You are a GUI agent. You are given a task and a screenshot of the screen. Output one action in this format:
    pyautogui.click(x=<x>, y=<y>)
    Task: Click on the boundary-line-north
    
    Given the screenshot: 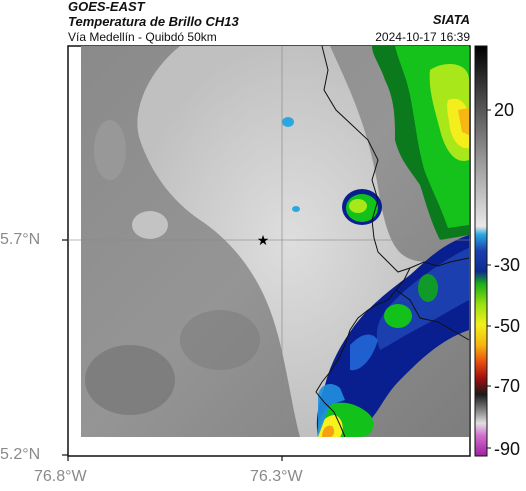 What is the action you would take?
    pyautogui.click(x=395, y=159)
    